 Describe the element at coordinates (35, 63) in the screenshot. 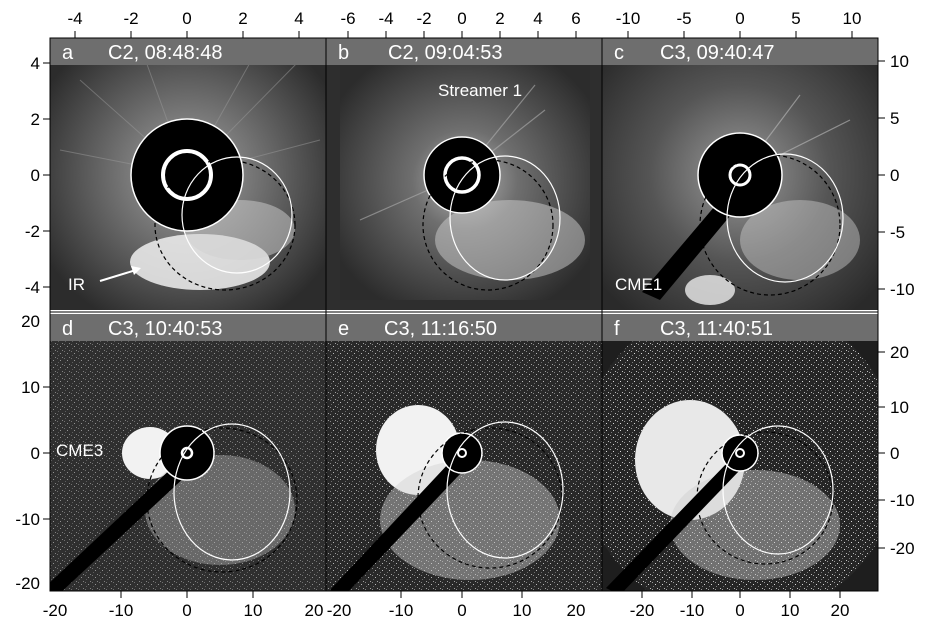

I see `left-a-tick-label: 4` at that location.